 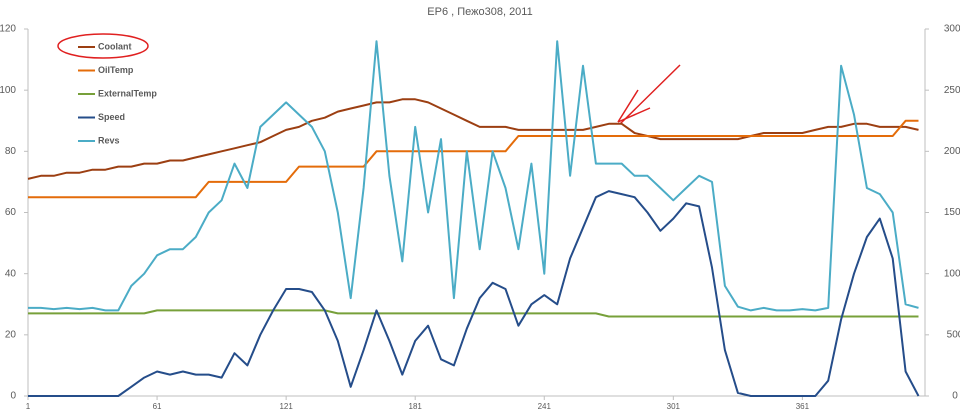 What do you see at coordinates (649, 94) in the screenshot?
I see `annotation-arrow` at bounding box center [649, 94].